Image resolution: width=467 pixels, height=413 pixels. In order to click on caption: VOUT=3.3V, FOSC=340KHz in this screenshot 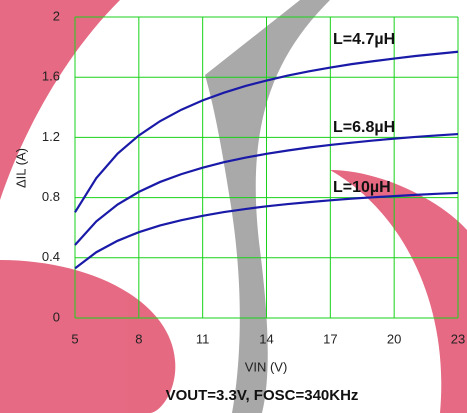, I will do `click(262, 395)`.